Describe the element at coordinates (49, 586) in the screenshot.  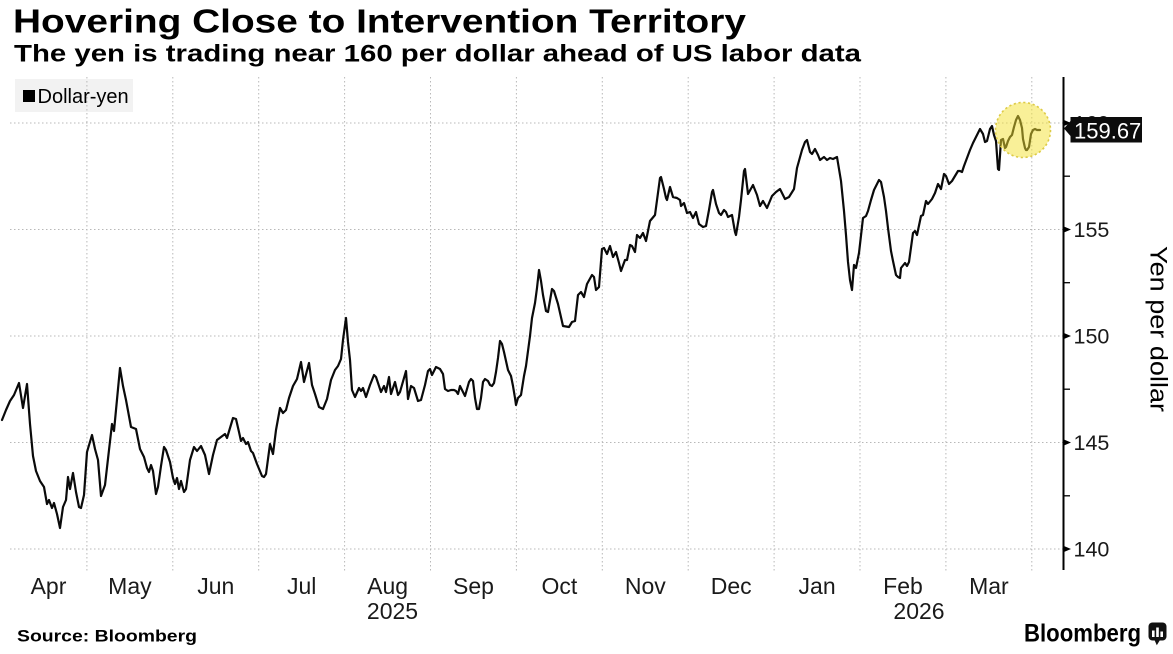
I see `svg-text: Apr` at that location.